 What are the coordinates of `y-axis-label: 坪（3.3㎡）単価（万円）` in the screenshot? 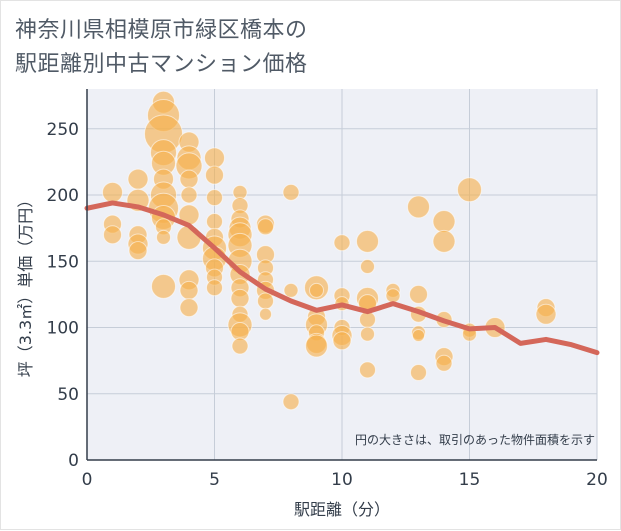 It's located at (25, 284).